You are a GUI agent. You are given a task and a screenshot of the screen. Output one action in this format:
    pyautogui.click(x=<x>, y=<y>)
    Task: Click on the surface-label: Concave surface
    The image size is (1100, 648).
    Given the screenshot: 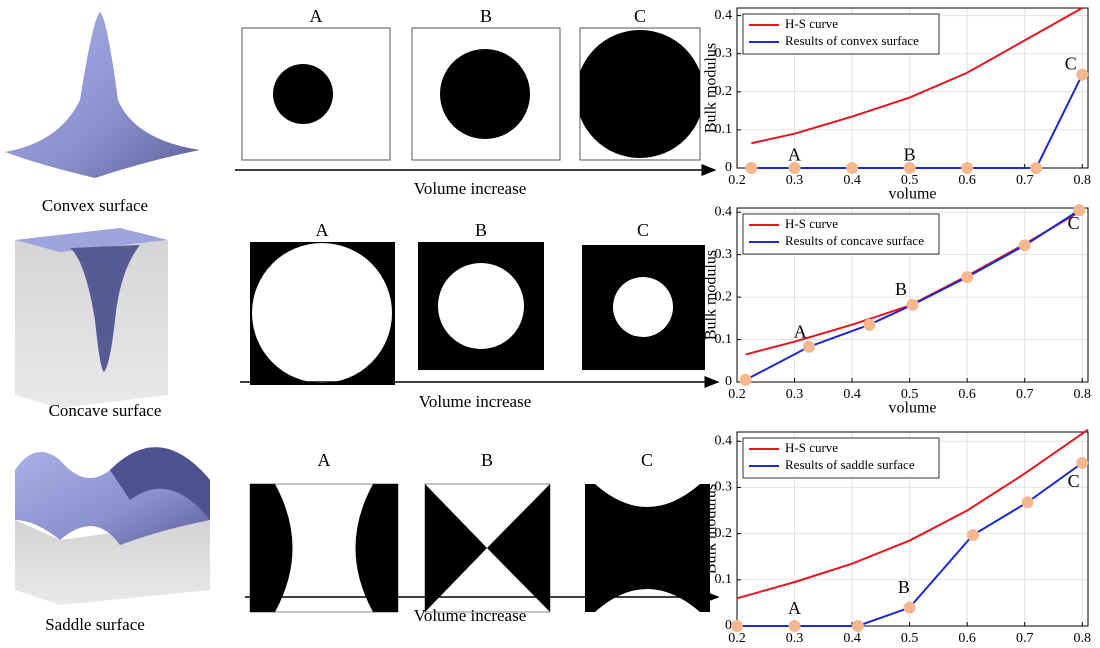 What is the action you would take?
    pyautogui.click(x=105, y=410)
    